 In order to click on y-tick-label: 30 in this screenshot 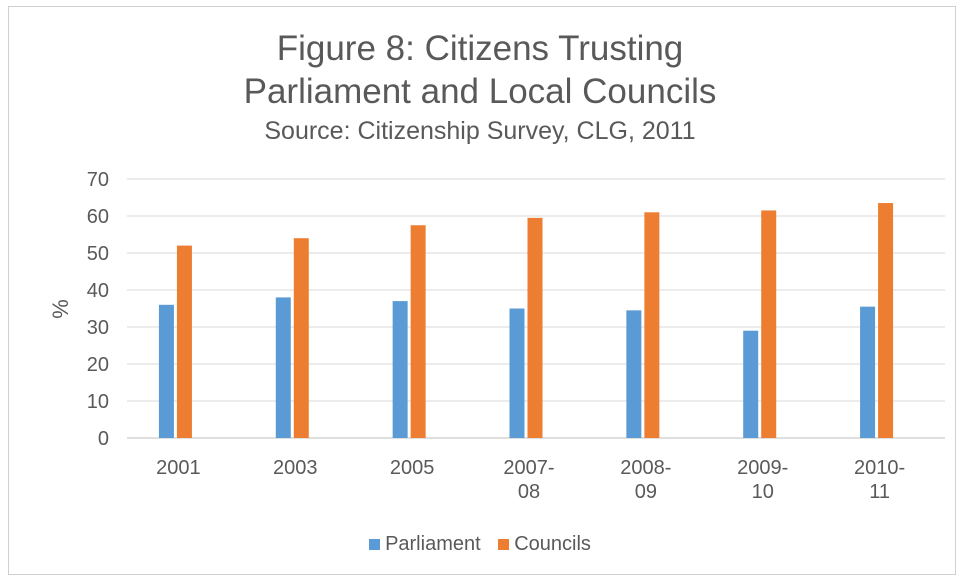, I will do `click(98, 328)`.